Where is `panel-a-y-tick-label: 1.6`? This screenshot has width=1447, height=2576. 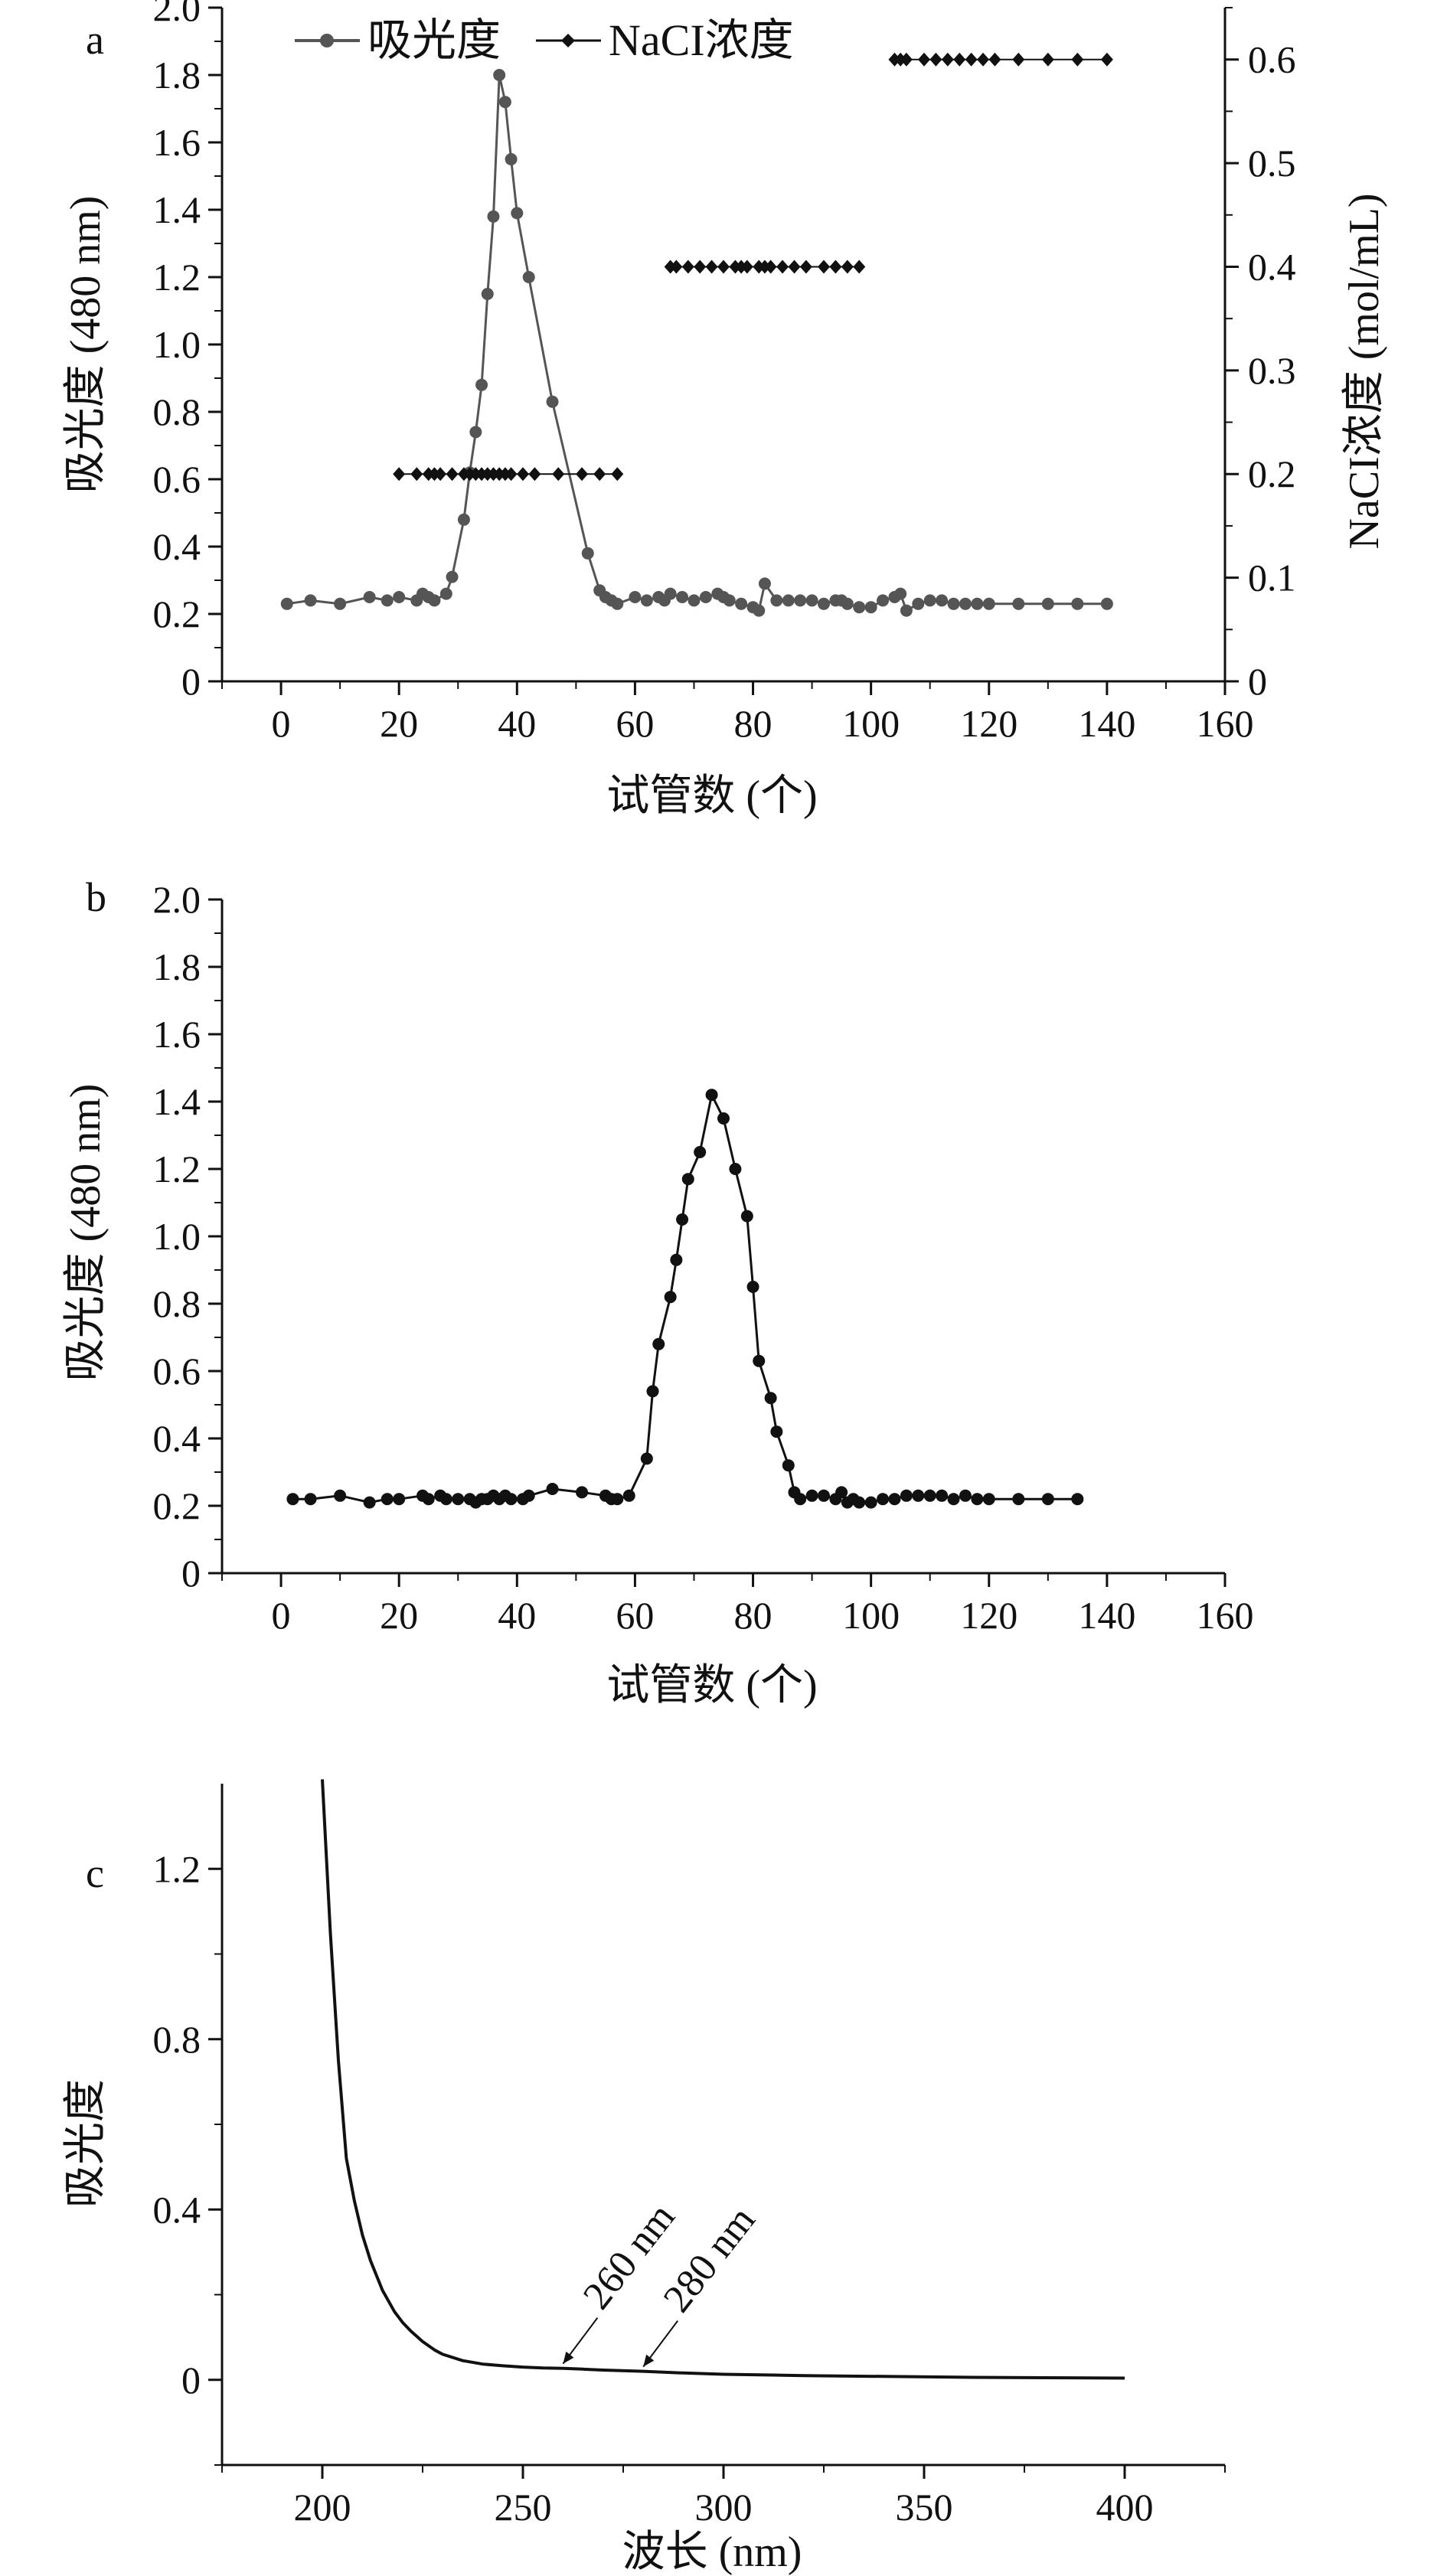
panel-a-y-tick-label: 1.6 is located at coordinates (177, 142).